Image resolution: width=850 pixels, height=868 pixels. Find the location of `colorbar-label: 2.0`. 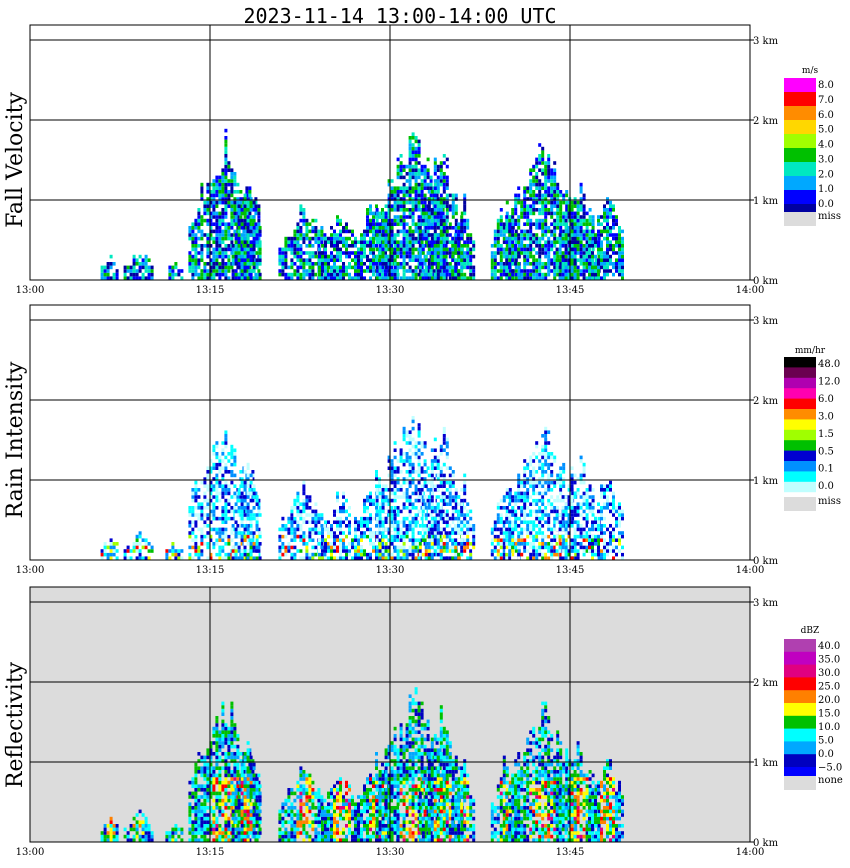

colorbar-label: 2.0 is located at coordinates (826, 174).